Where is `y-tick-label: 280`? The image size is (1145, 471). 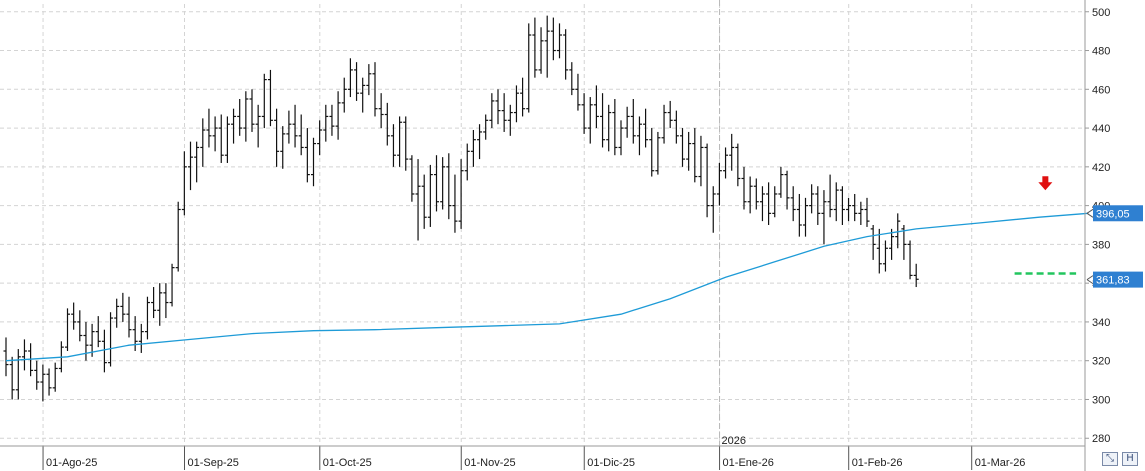
y-tick-label: 280 is located at coordinates (1101, 439).